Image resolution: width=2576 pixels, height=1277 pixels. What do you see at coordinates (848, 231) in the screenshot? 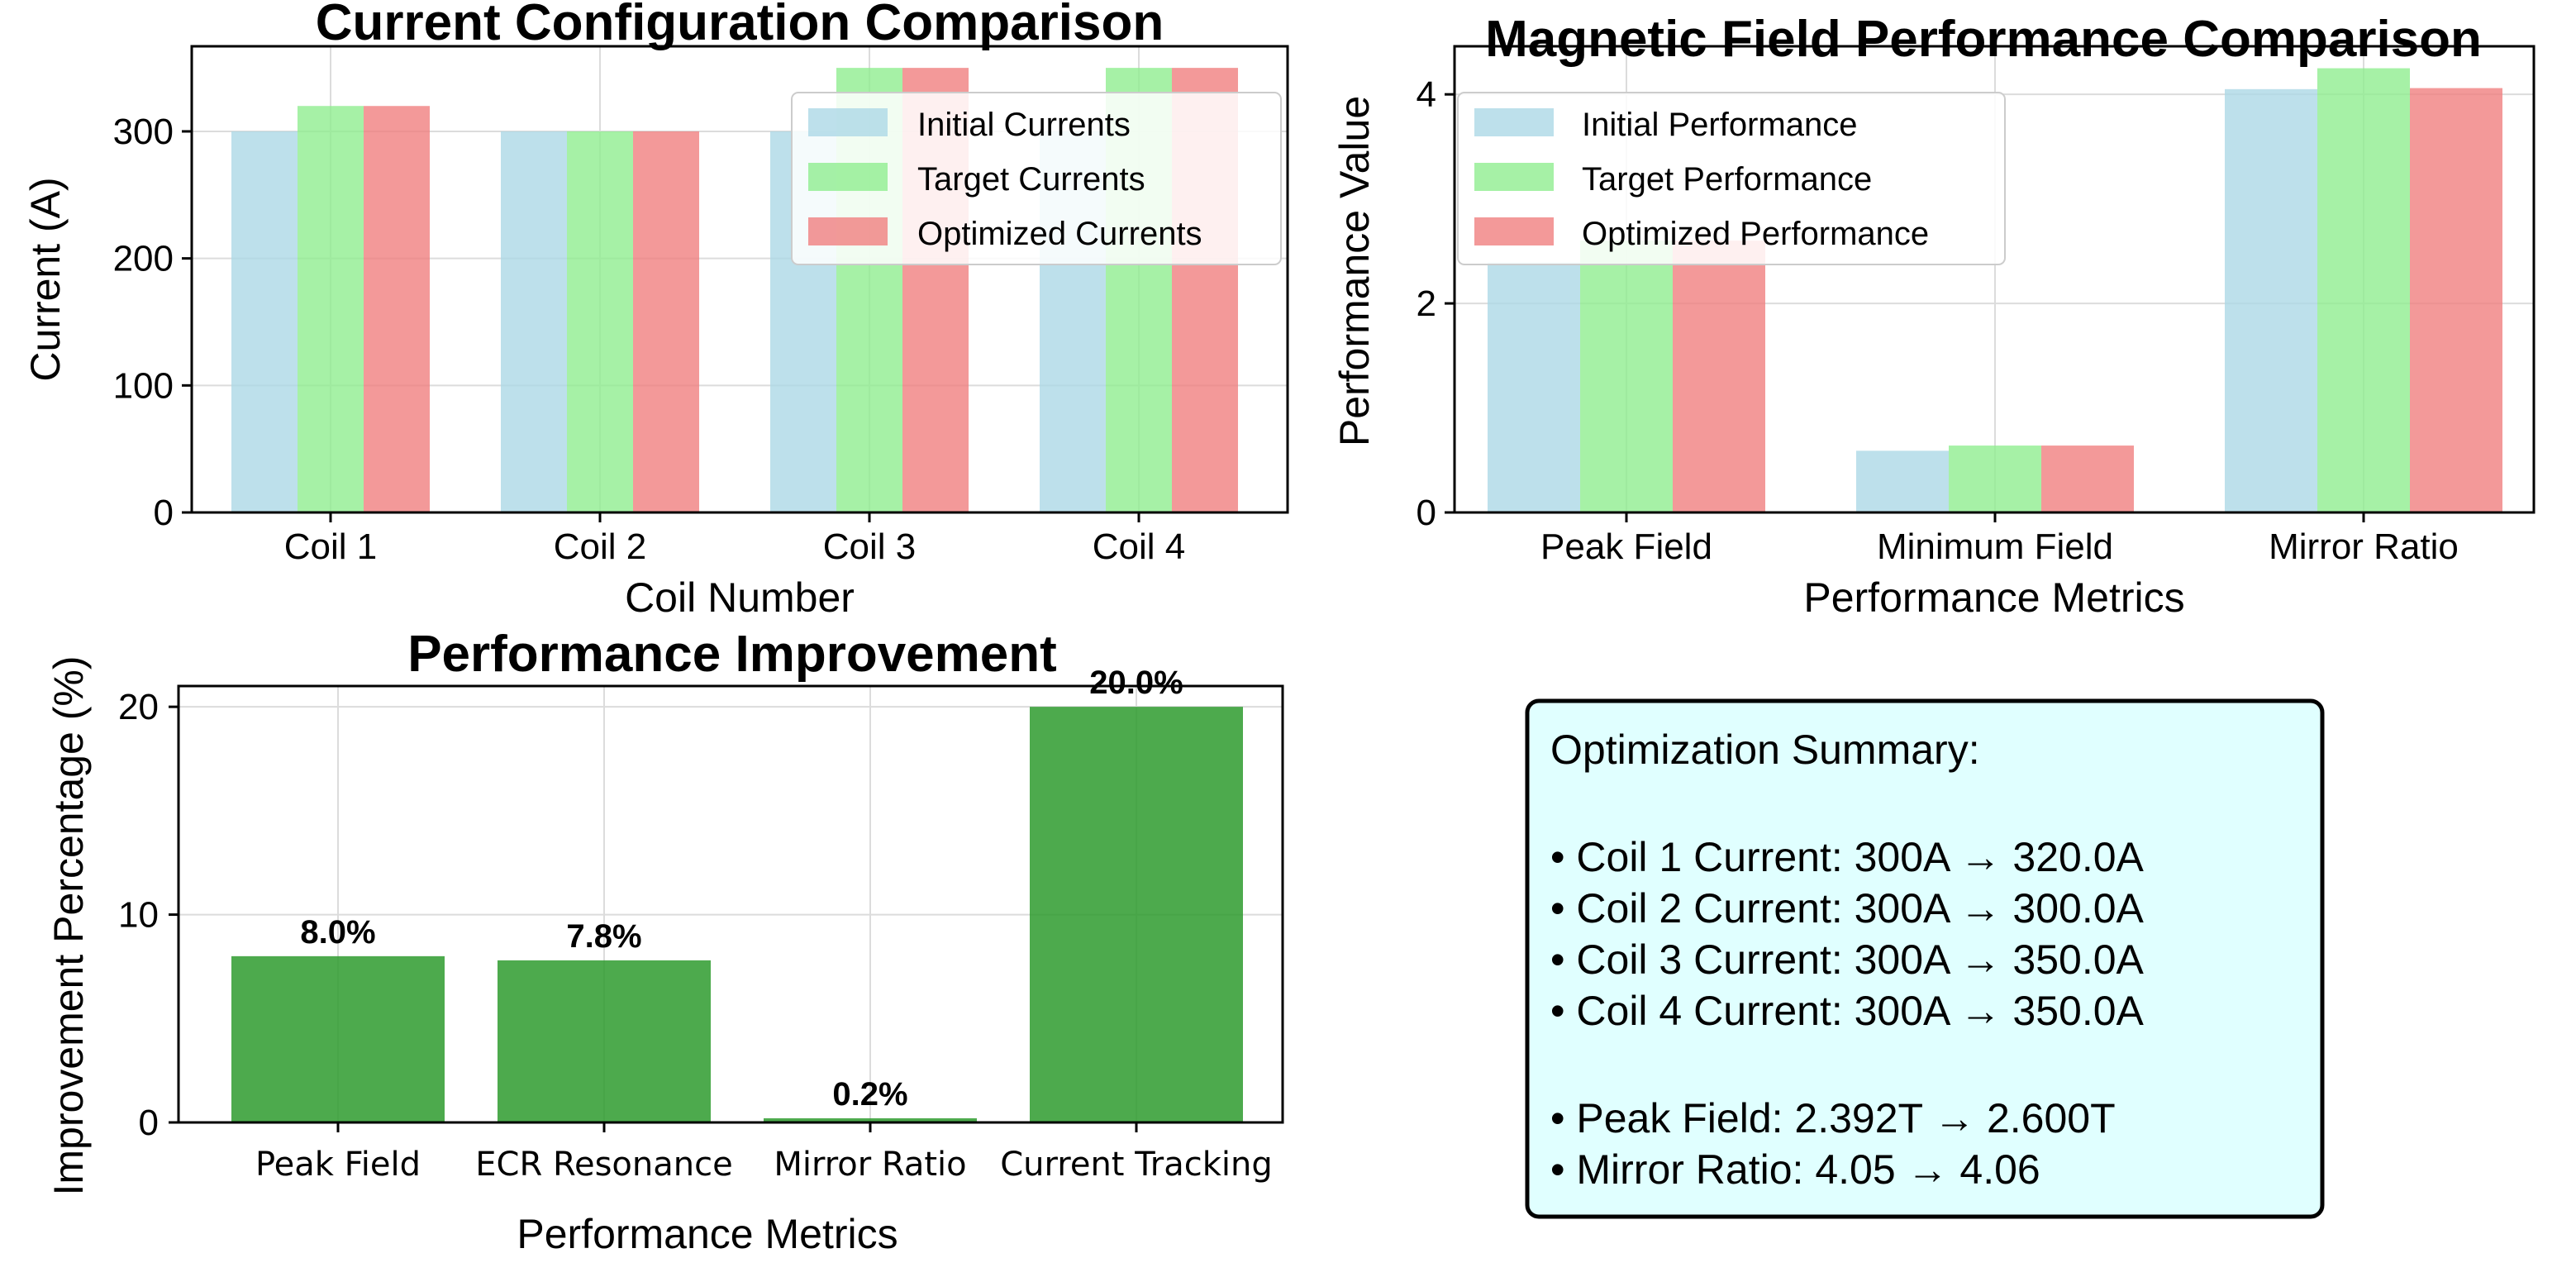
I see `legend-swatch-optimized-currents` at bounding box center [848, 231].